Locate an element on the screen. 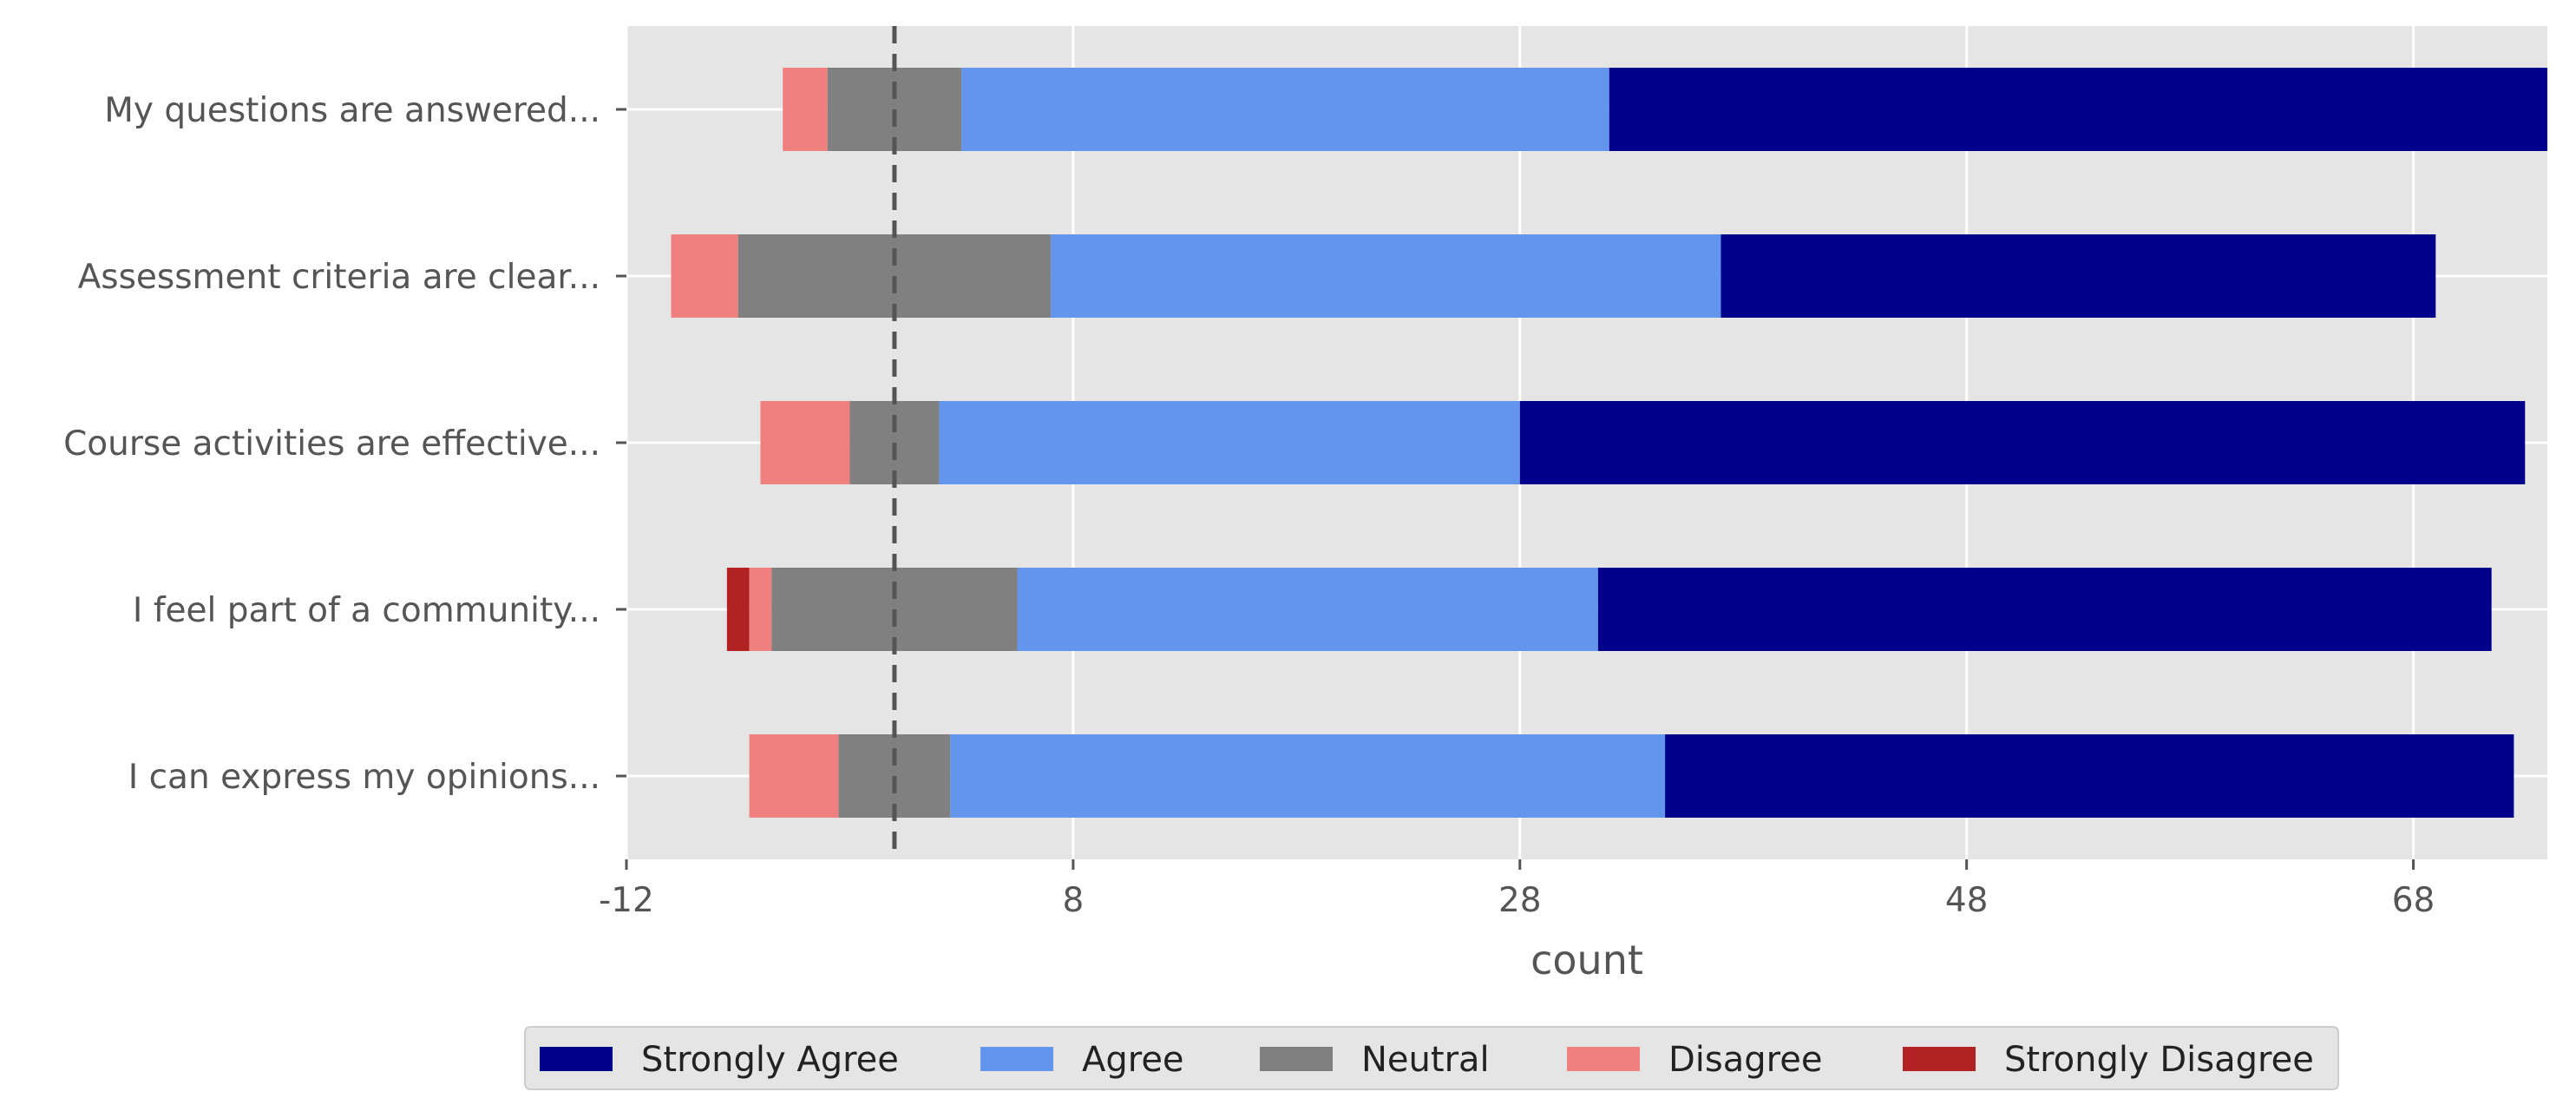 This screenshot has height=1118, width=2576. legend-box is located at coordinates (1431, 1058).